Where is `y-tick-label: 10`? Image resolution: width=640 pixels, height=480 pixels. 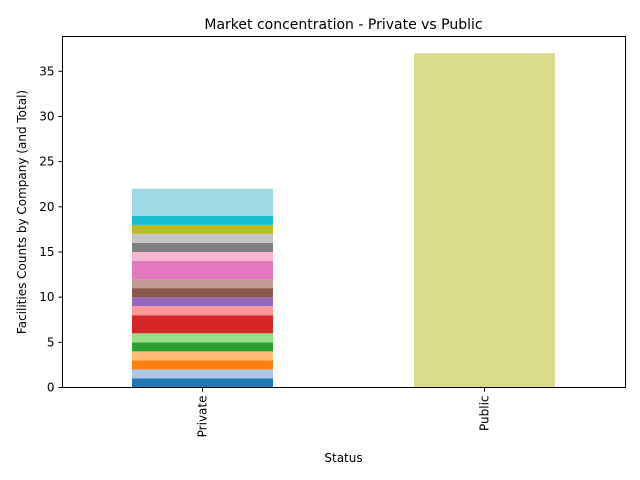 y-tick-label: 10 is located at coordinates (46, 297).